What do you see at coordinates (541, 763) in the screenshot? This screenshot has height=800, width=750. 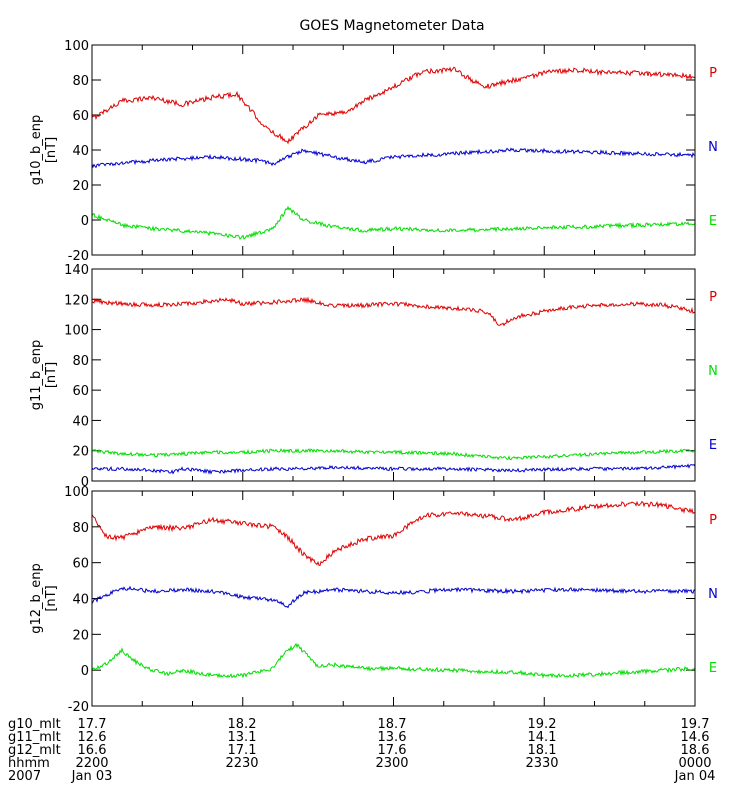 I see `x-row-value: 2330` at bounding box center [541, 763].